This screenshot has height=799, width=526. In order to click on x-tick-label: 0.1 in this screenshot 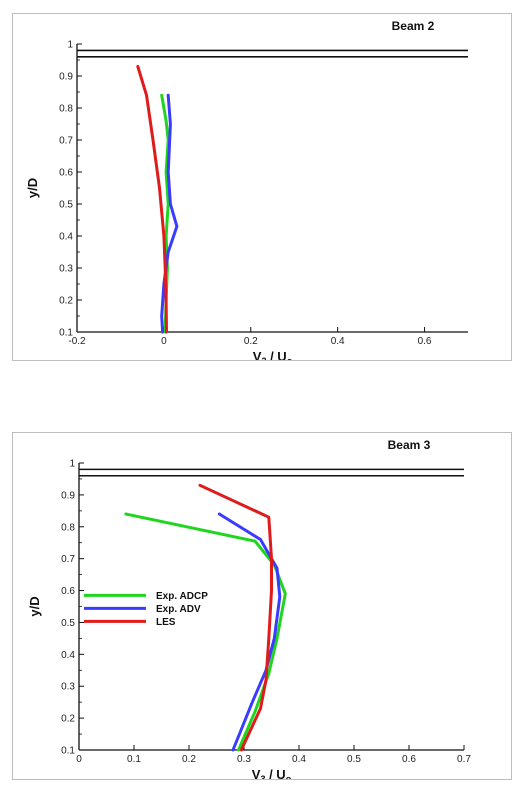, I will do `click(134, 759)`.